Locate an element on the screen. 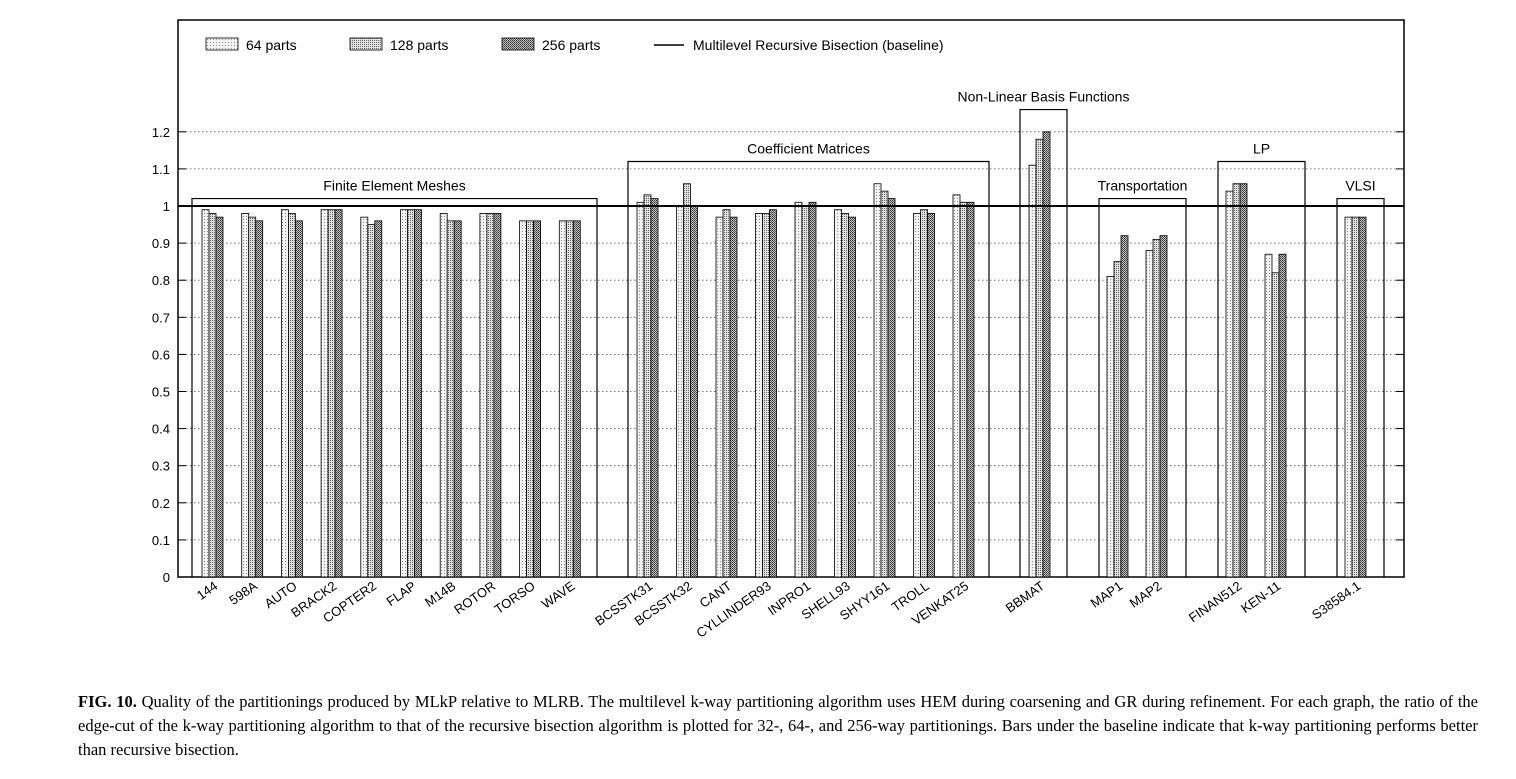 Image resolution: width=1516 pixels, height=779 pixels. group-label: Transportation is located at coordinates (1143, 186).